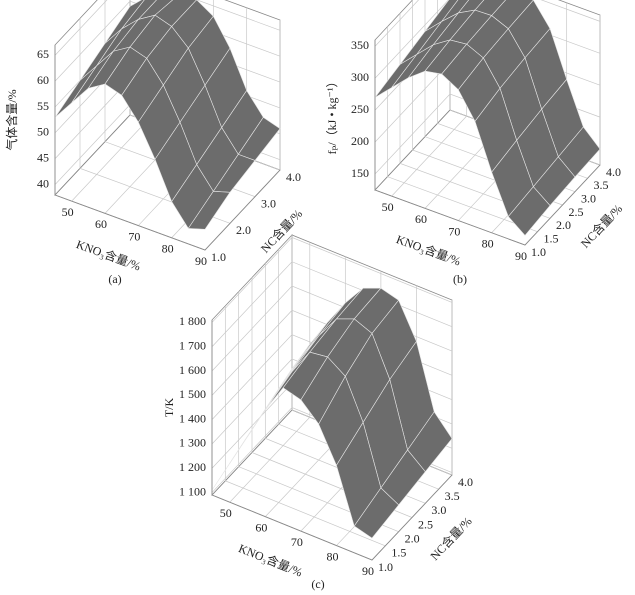 The image size is (635, 595). I want to click on z-tick-label: 1 300, so click(192, 443).